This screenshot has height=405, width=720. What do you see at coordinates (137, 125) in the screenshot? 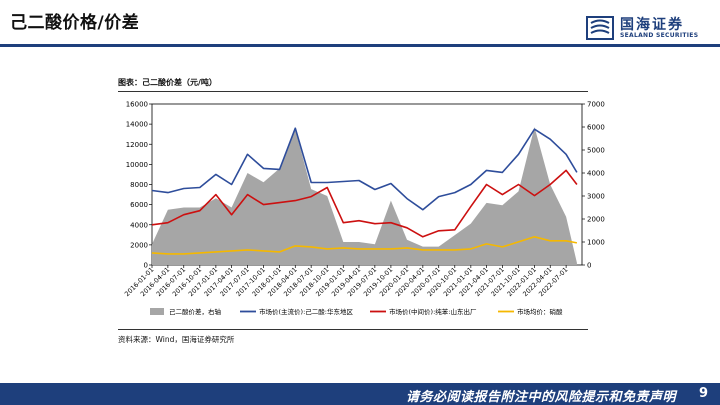
I see `y-left-tick-label: 14000` at bounding box center [137, 125].